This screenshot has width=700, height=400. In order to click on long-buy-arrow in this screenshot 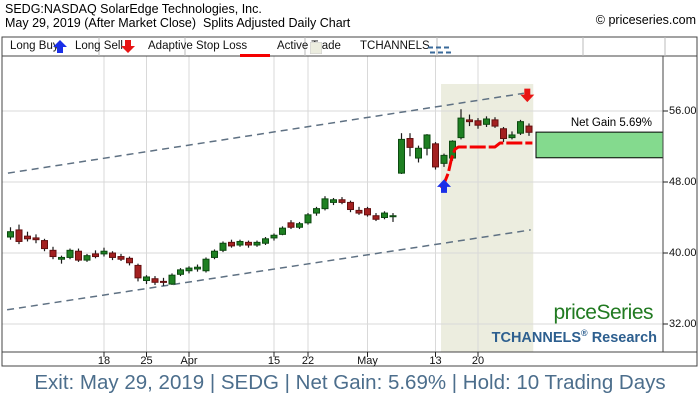, I will do `click(444, 186)`.